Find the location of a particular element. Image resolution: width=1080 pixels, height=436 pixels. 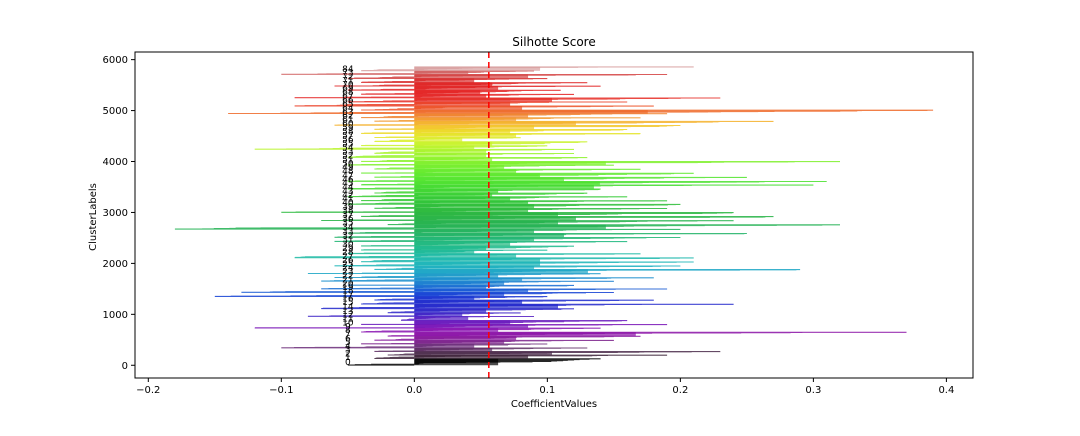

y-tick-label: 3000 is located at coordinates (115, 213).